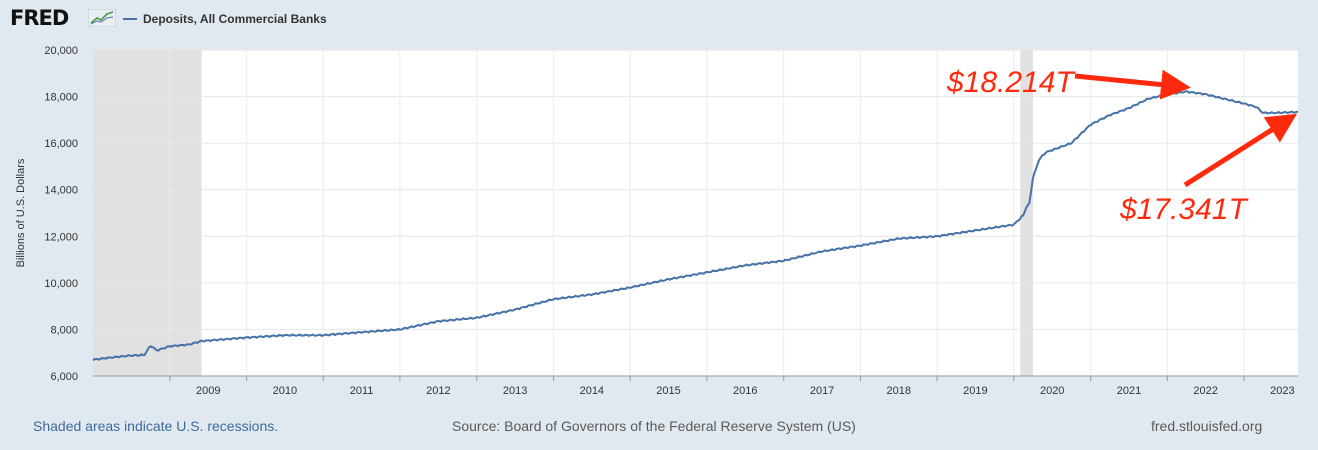 This screenshot has width=1318, height=450. I want to click on fred-logo: FRED, so click(39, 18).